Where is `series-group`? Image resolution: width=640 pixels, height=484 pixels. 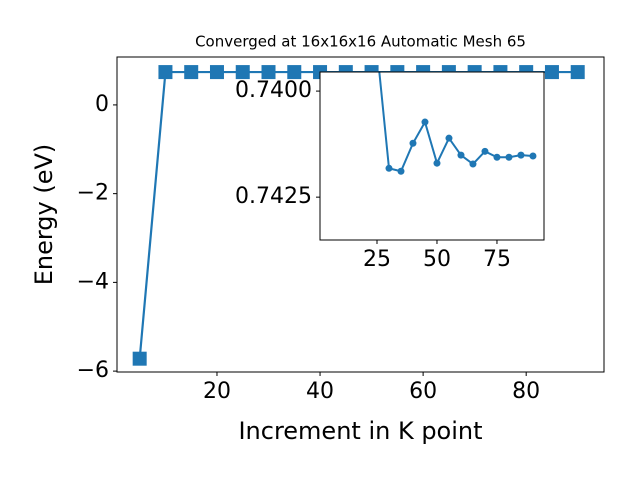 series-group is located at coordinates (457, 123).